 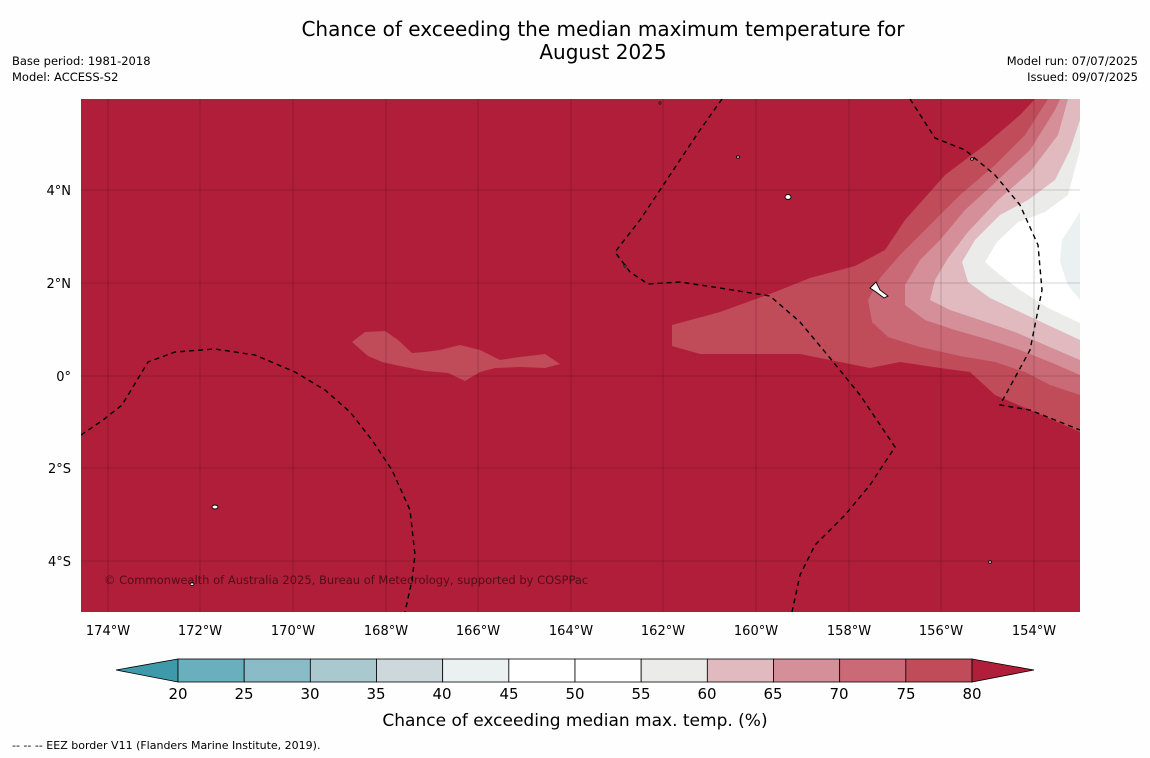 What do you see at coordinates (756, 631) in the screenshot?
I see `lon-label: 160°W` at bounding box center [756, 631].